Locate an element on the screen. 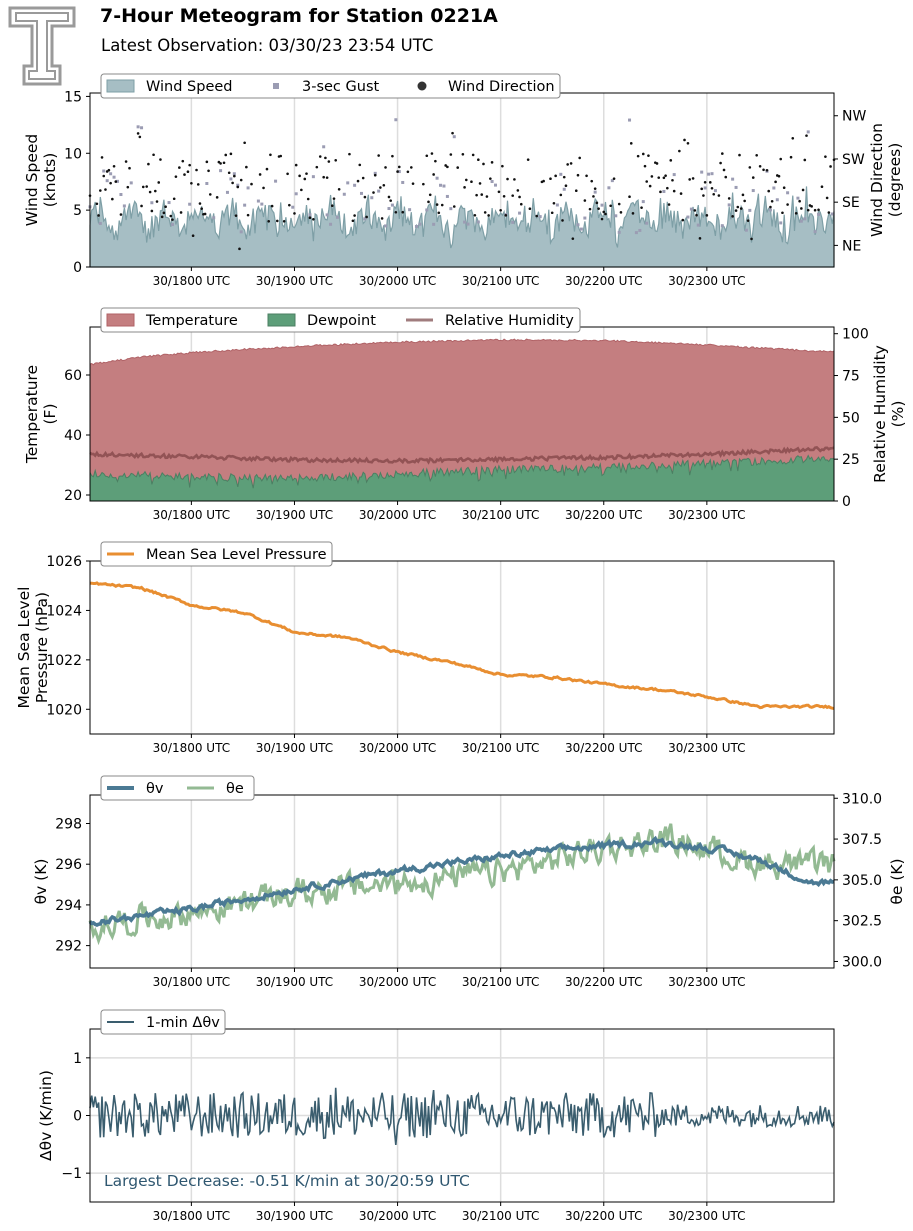 The height and width of the screenshot is (1231, 913). y-axis-label-line: Δθv (K/min) is located at coordinates (46, 1115).